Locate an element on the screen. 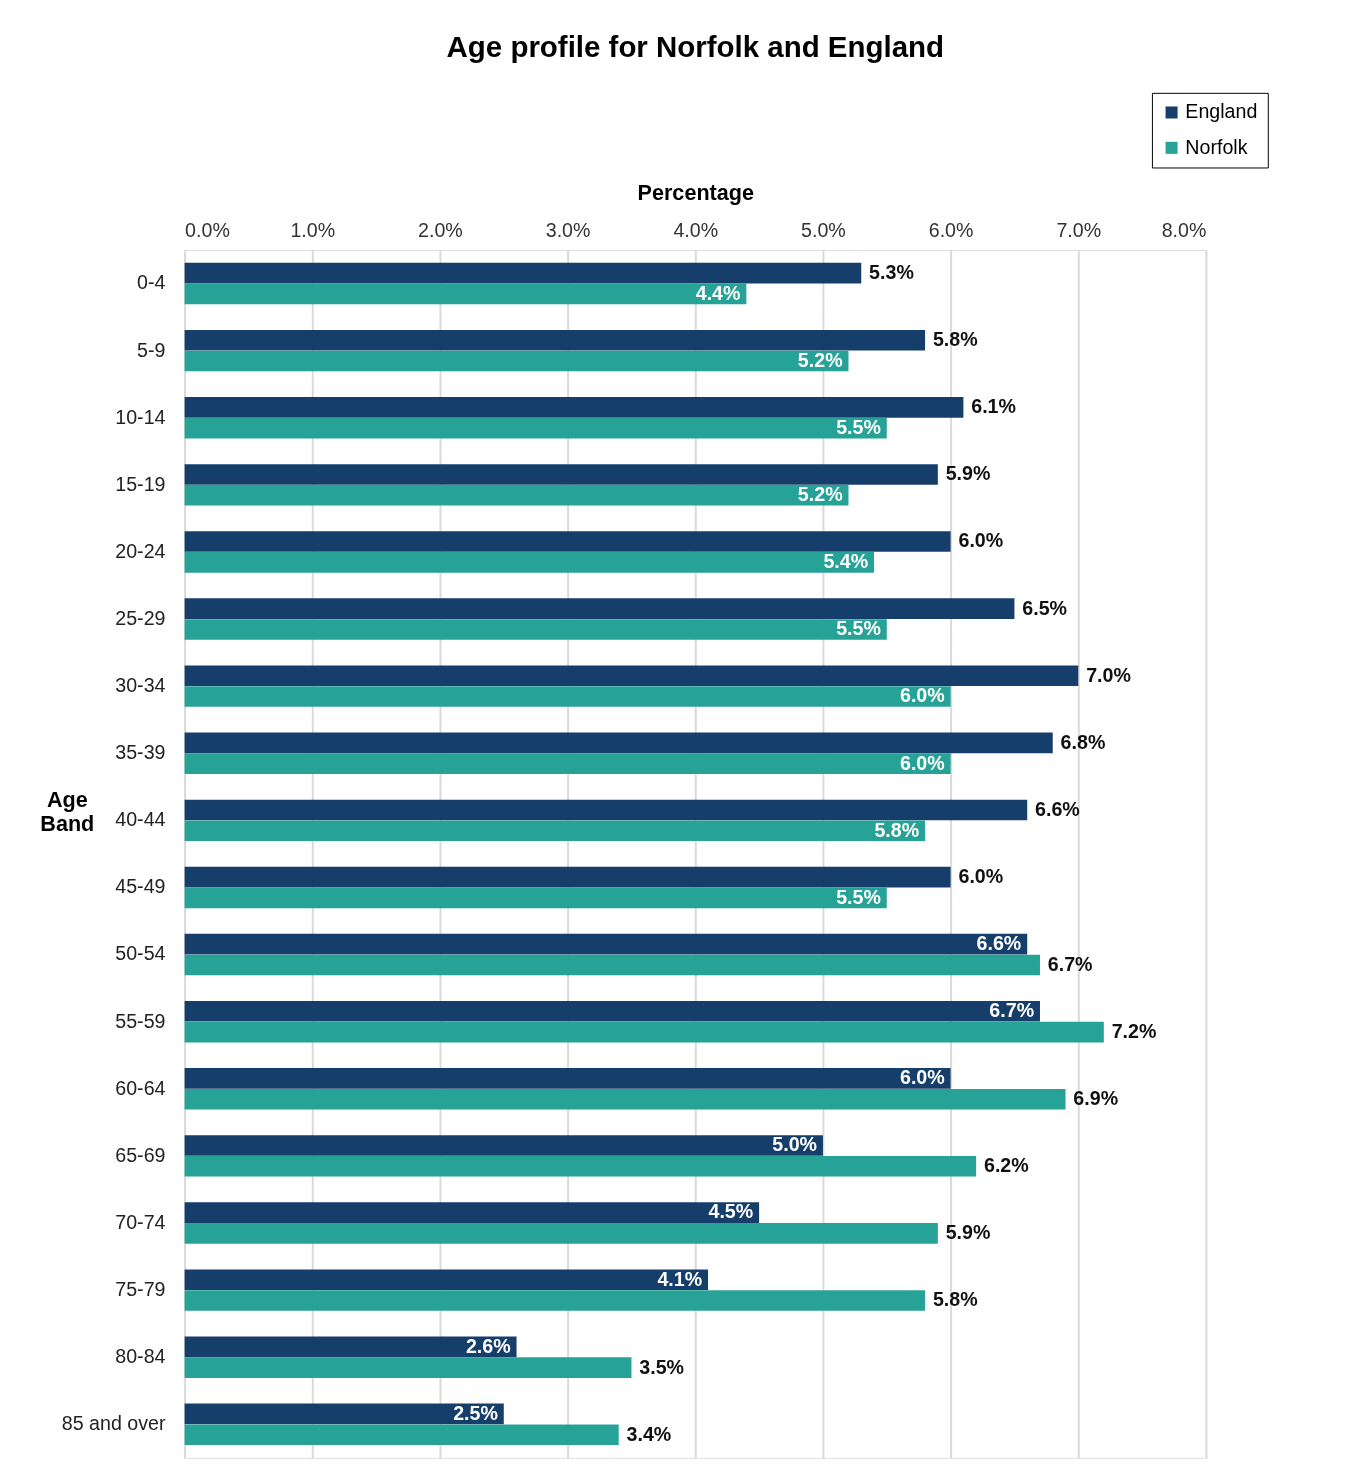 The width and height of the screenshot is (1367, 1472). y-tick-label: 0-4 is located at coordinates (151, 282).